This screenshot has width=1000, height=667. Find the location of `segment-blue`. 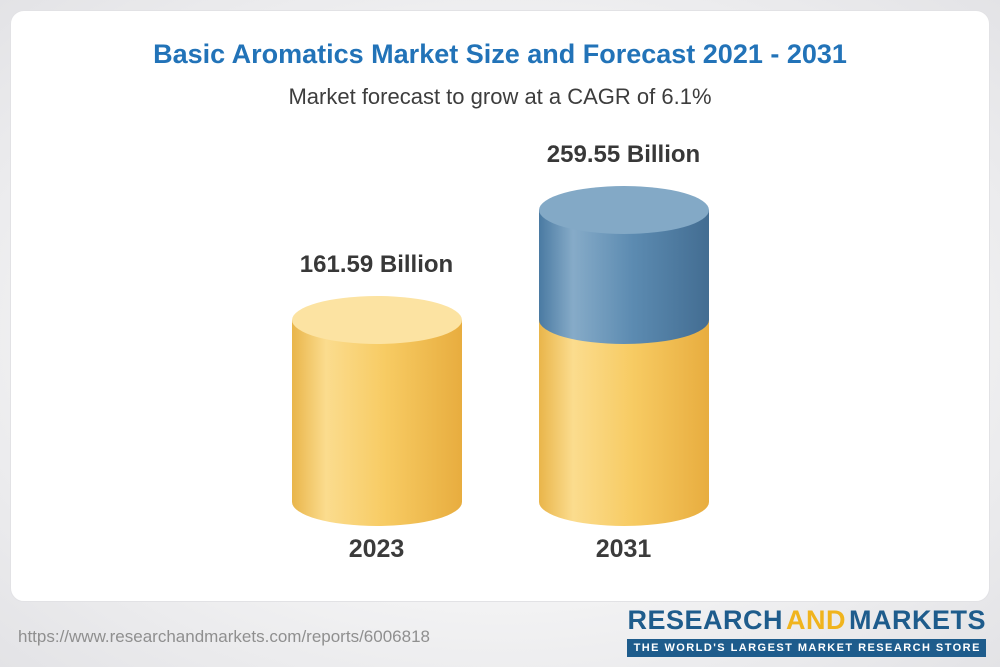

segment-blue is located at coordinates (623, 277).